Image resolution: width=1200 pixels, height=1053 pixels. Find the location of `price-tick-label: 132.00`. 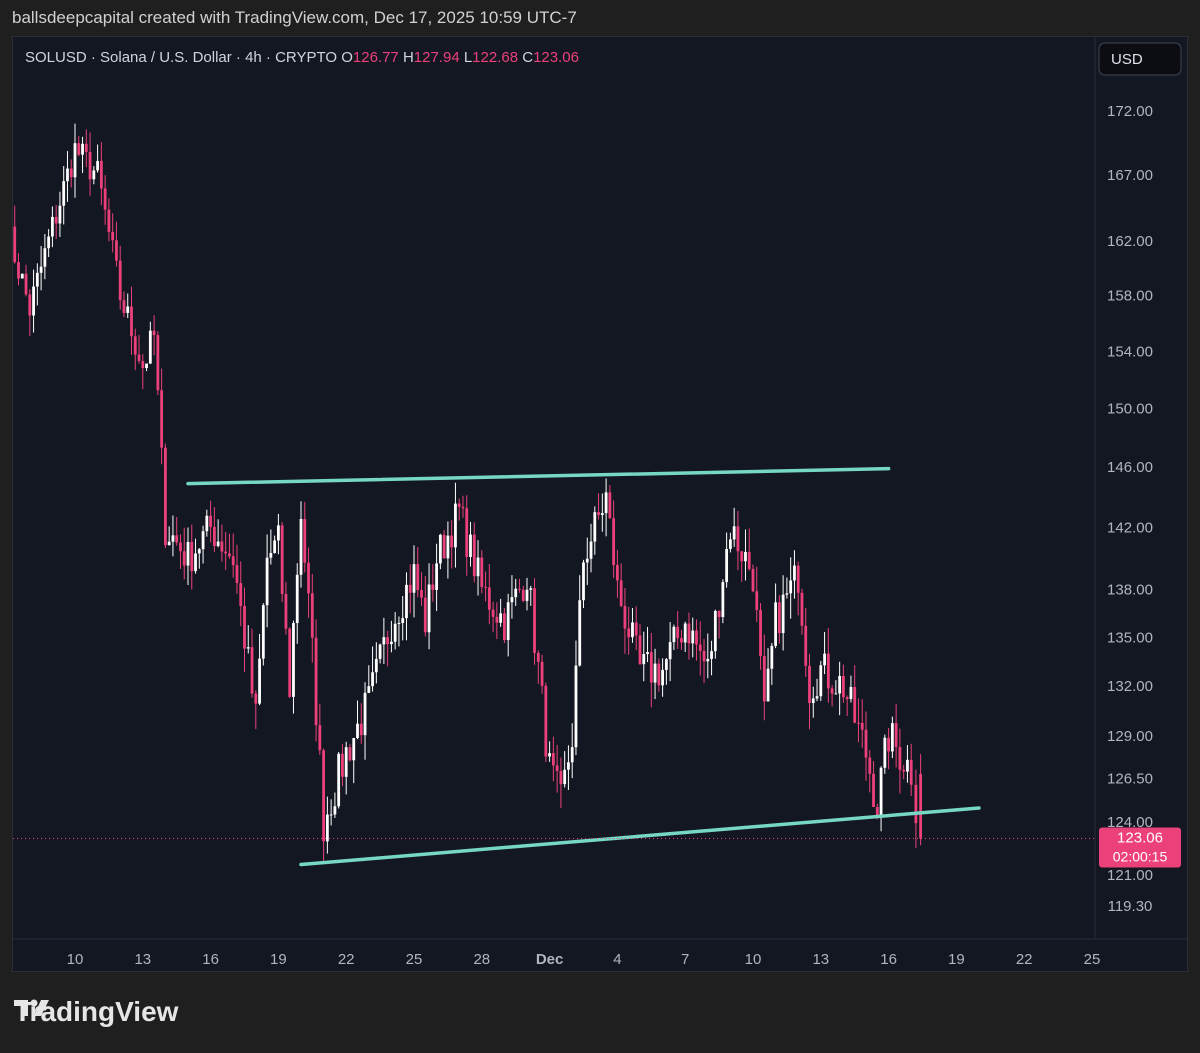

price-tick-label: 132.00 is located at coordinates (1130, 686).